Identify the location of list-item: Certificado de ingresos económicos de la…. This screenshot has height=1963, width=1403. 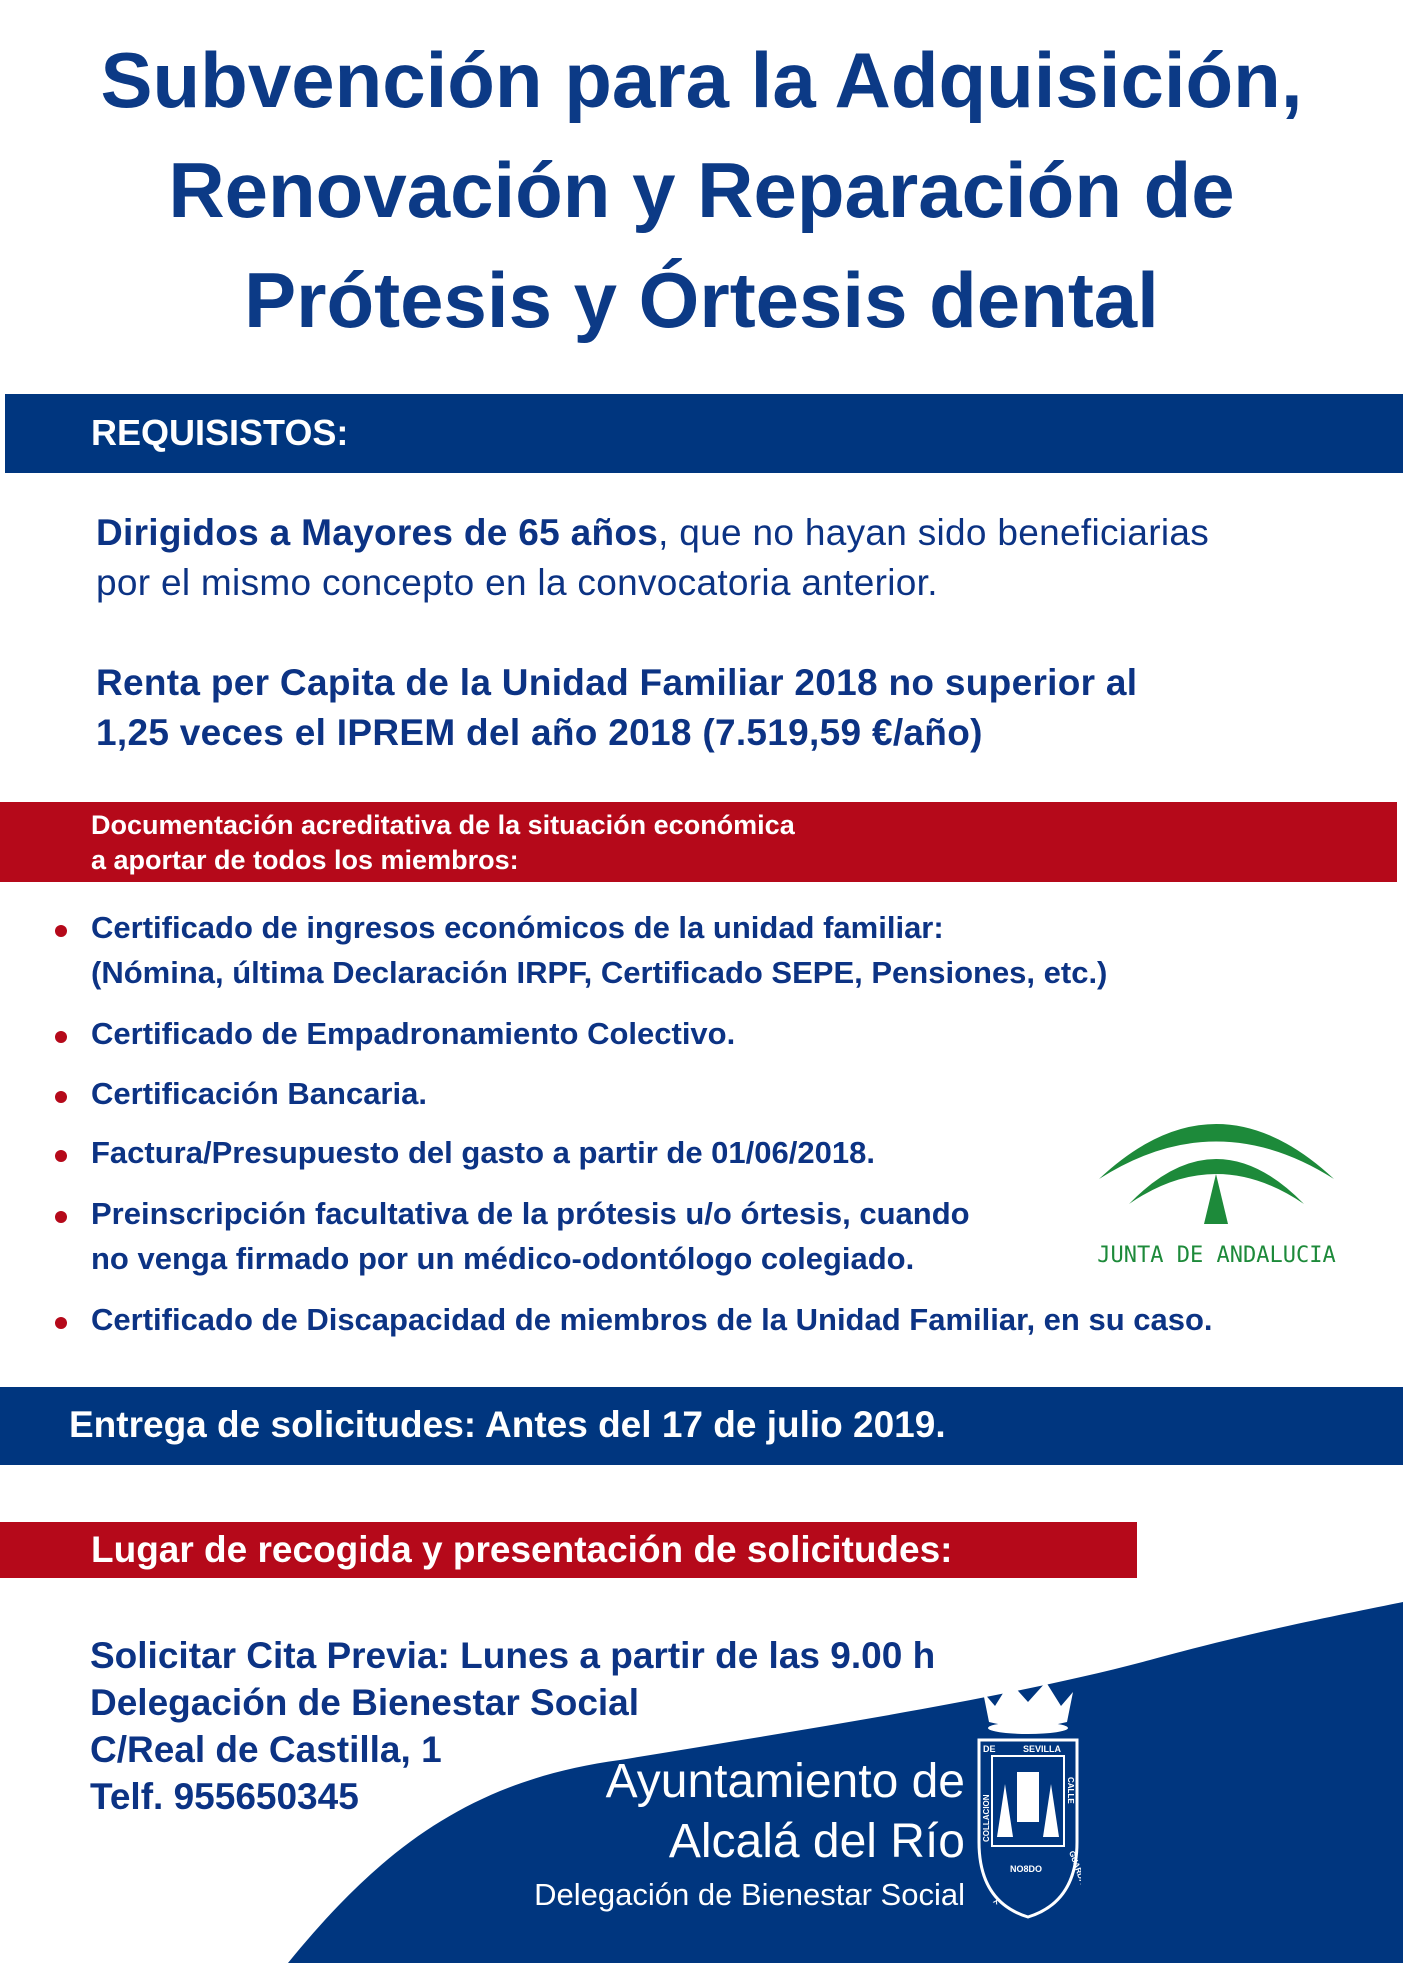
(581, 950).